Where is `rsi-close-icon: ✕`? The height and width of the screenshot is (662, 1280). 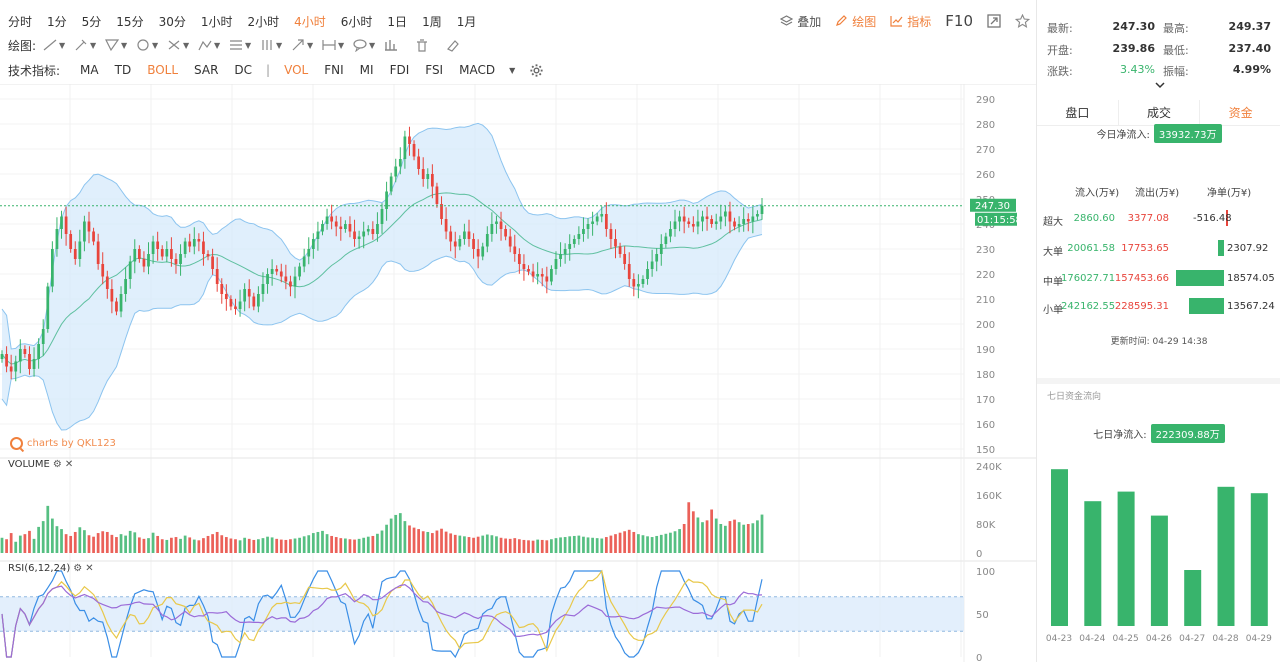 rsi-close-icon: ✕ is located at coordinates (89, 568).